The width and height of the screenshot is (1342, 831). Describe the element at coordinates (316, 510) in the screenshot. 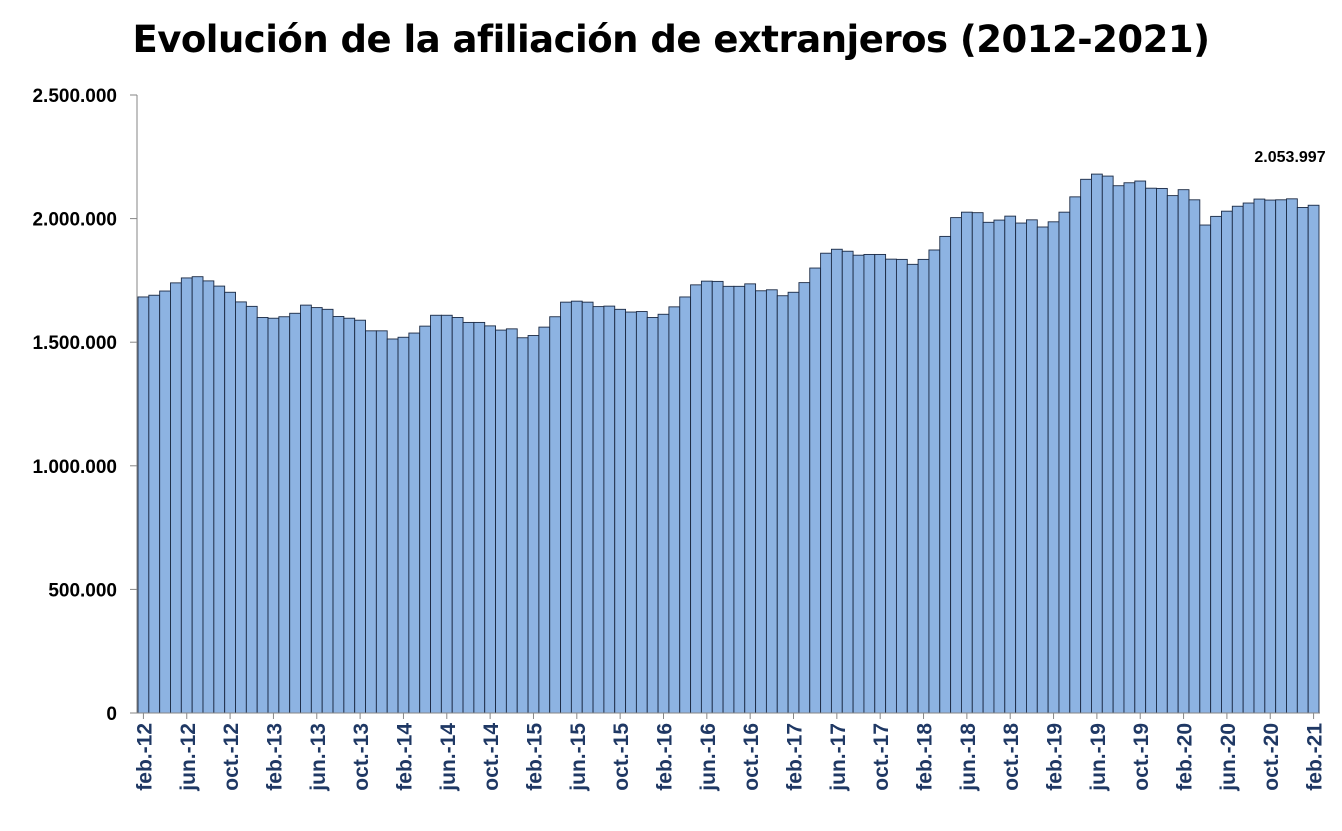

I see `bar-jun.-13` at that location.